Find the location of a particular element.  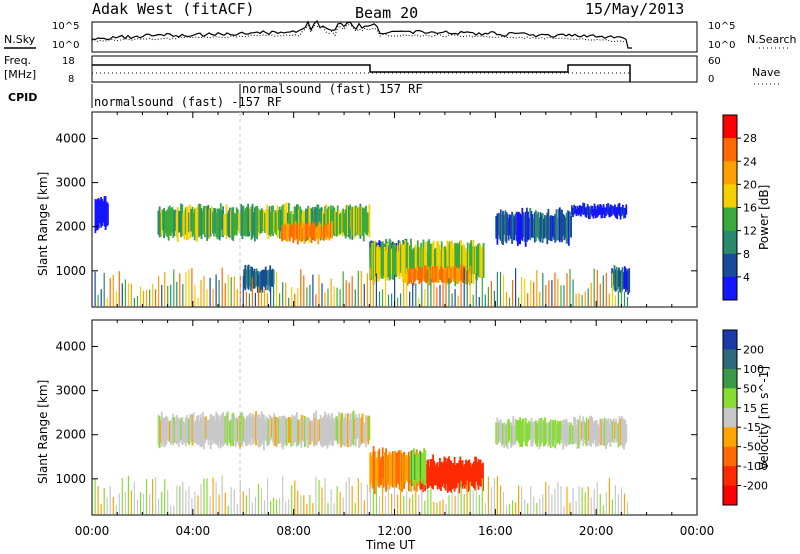

y-tick-label: 4000 is located at coordinates (70, 138).